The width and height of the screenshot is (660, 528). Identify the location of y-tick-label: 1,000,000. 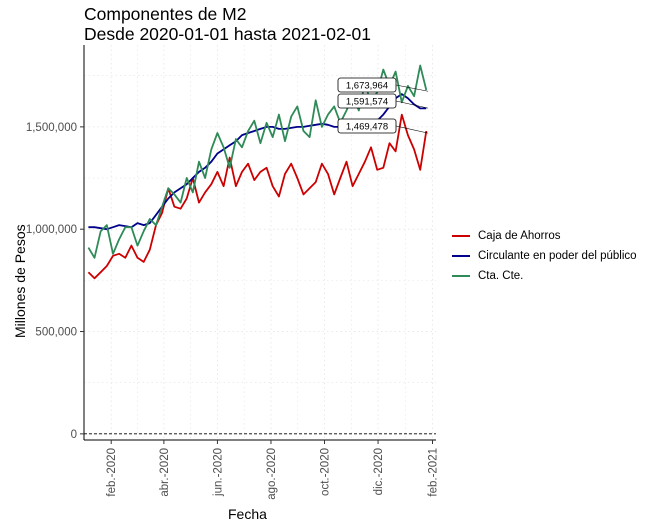
(51, 230).